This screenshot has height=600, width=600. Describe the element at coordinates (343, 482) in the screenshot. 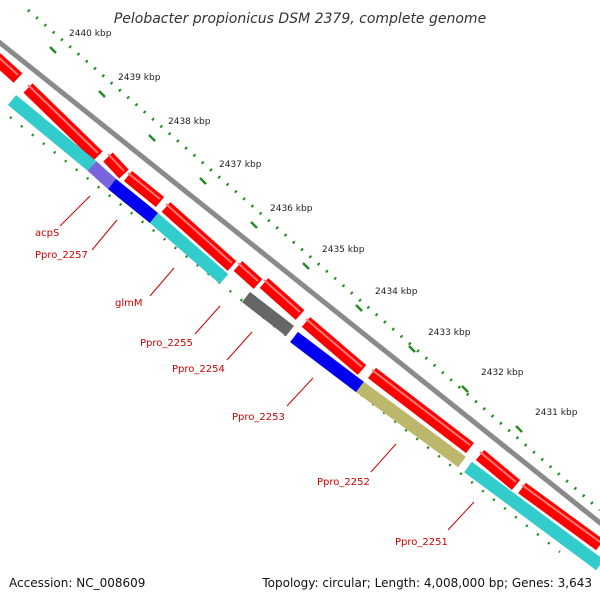

I see `gene-label-ppro-2252: Ppro_2252` at that location.